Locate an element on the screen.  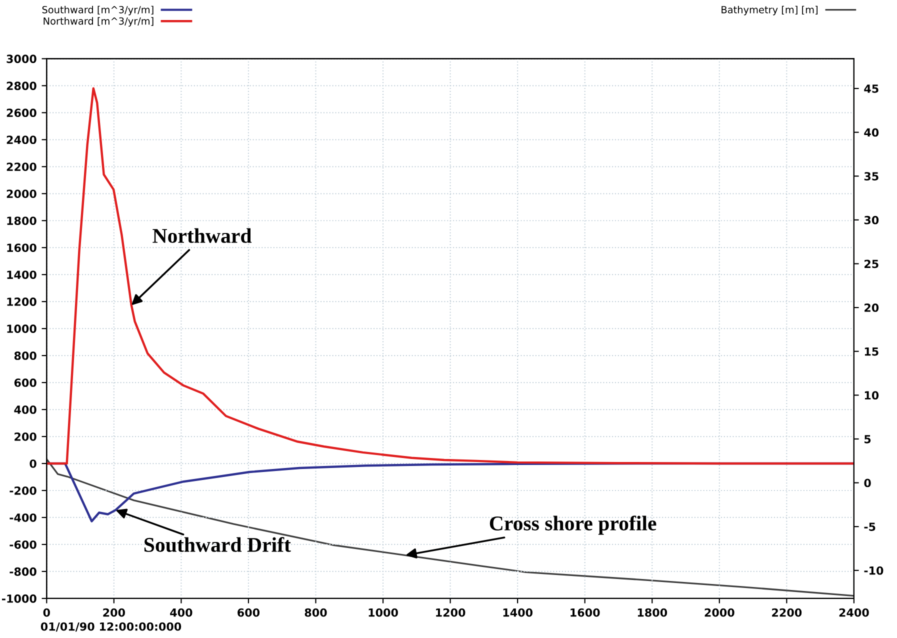
y-tick-label: 2200 is located at coordinates (21, 167).